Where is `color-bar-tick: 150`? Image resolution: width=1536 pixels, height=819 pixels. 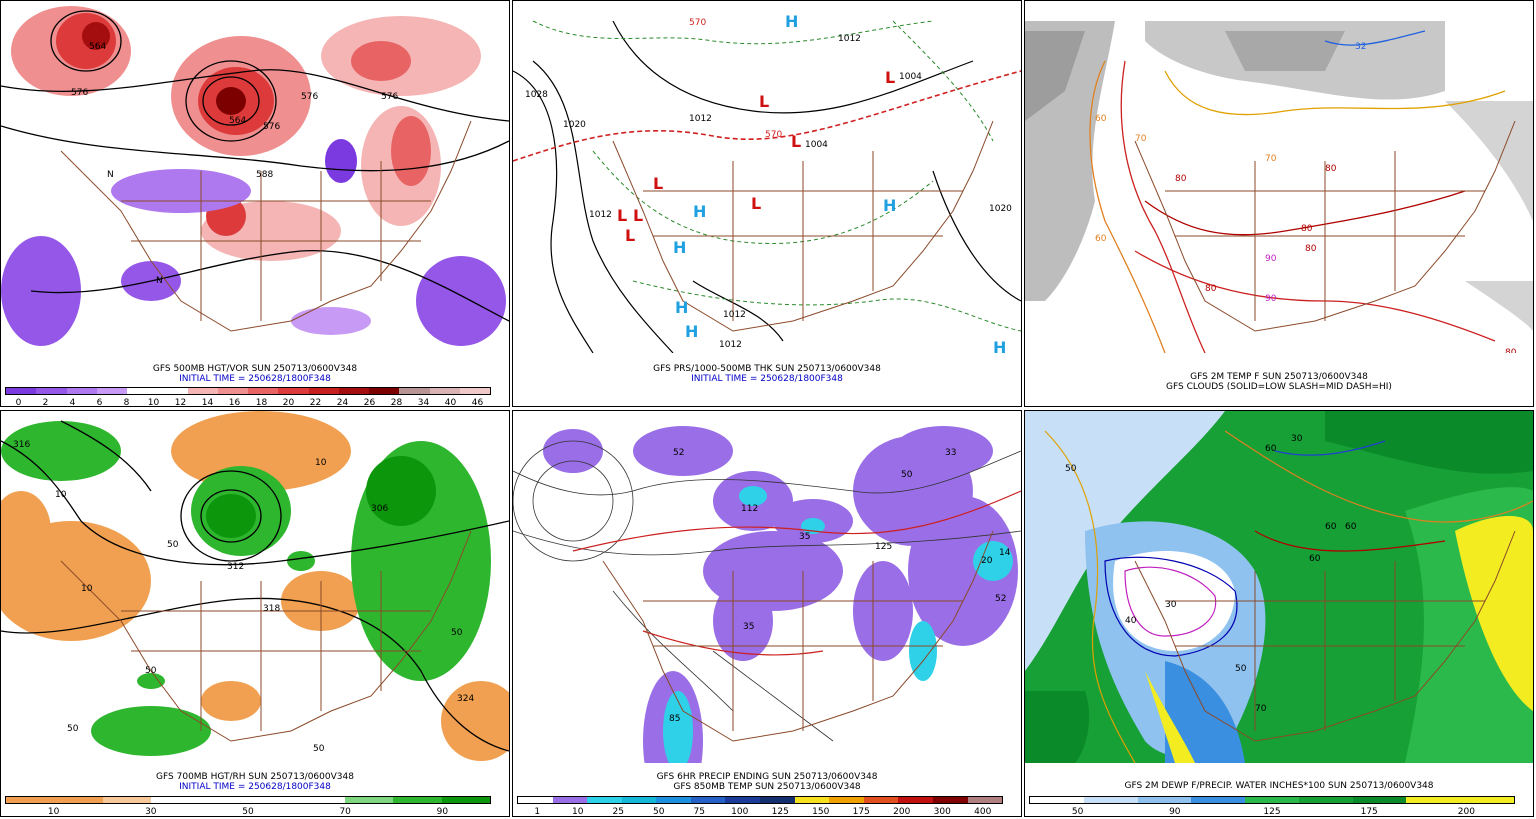
color-bar-tick: 150 is located at coordinates (821, 812).